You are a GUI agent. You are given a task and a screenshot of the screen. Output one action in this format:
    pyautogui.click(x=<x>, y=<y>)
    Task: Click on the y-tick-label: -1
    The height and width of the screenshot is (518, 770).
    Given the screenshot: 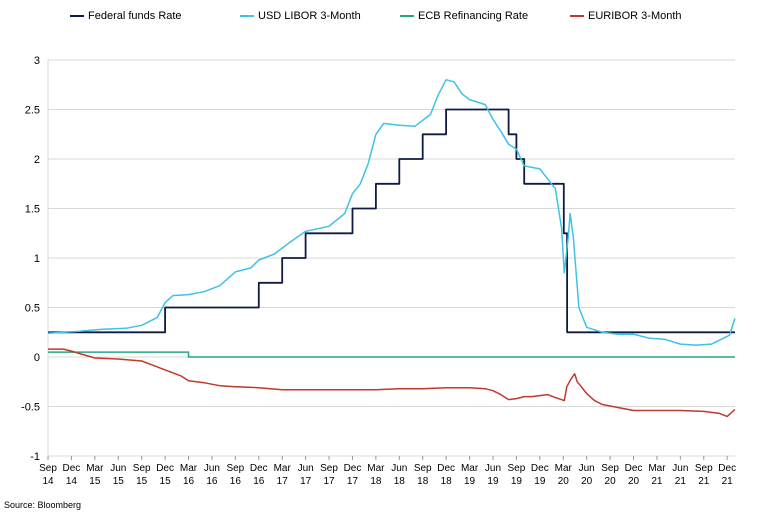 What is the action you would take?
    pyautogui.click(x=35, y=457)
    